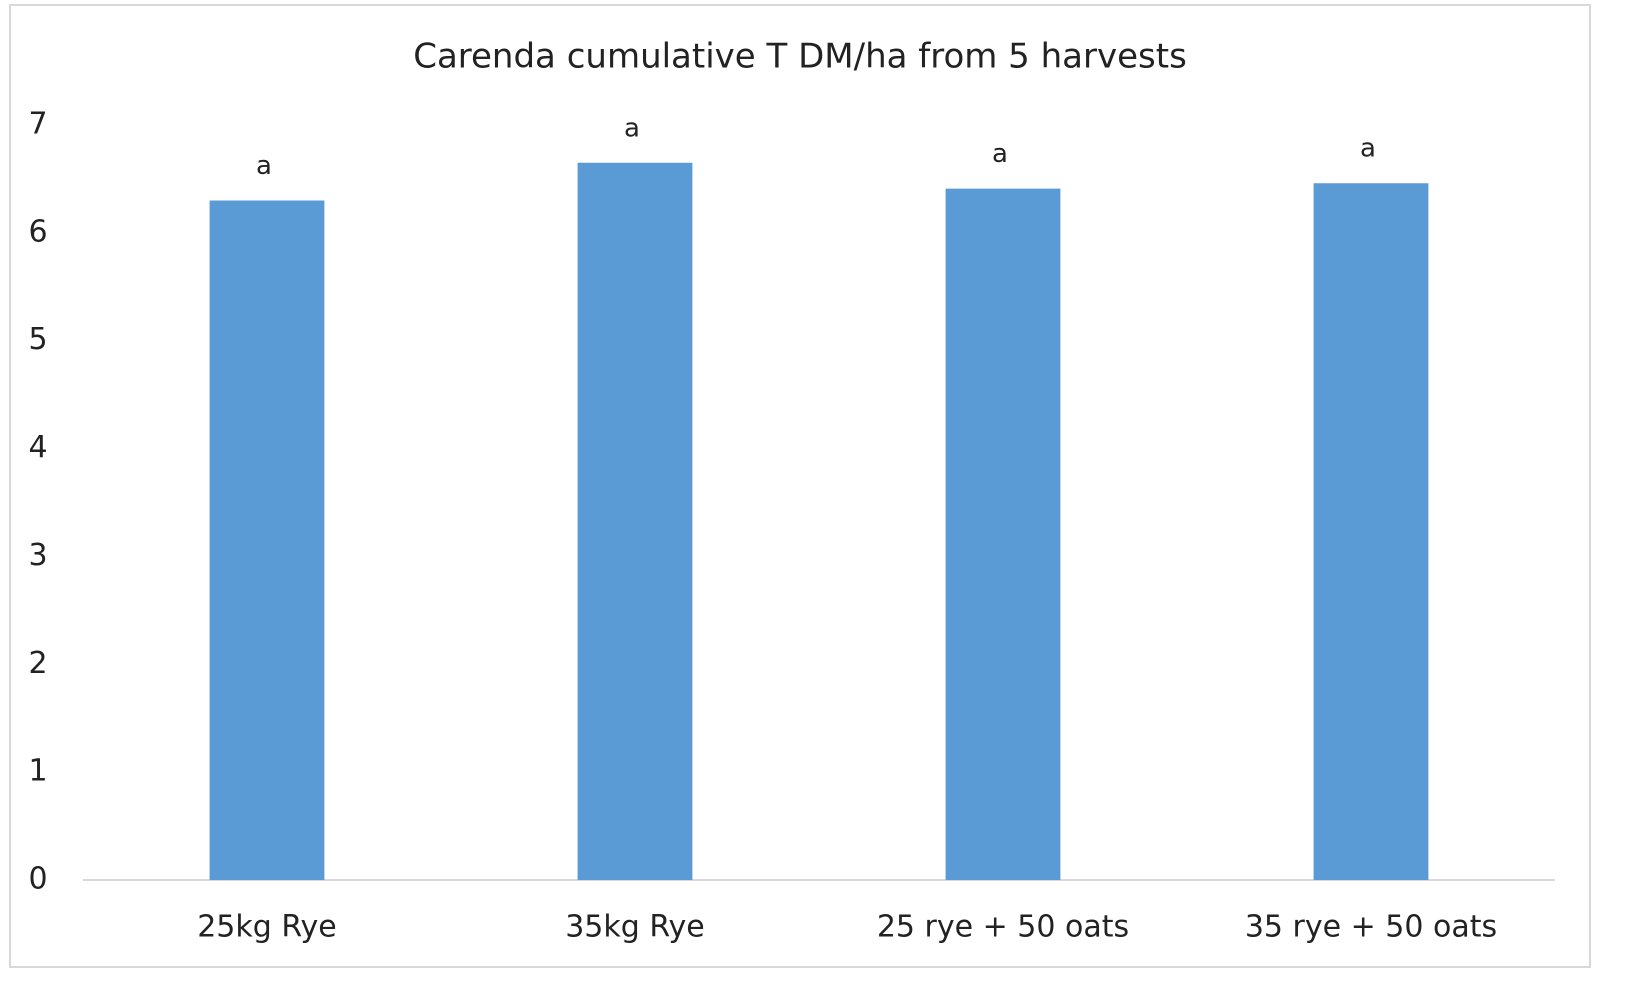 This screenshot has width=1632, height=1004. Describe the element at coordinates (267, 927) in the screenshot. I see `x-tick-label: 25kg Rye` at that location.